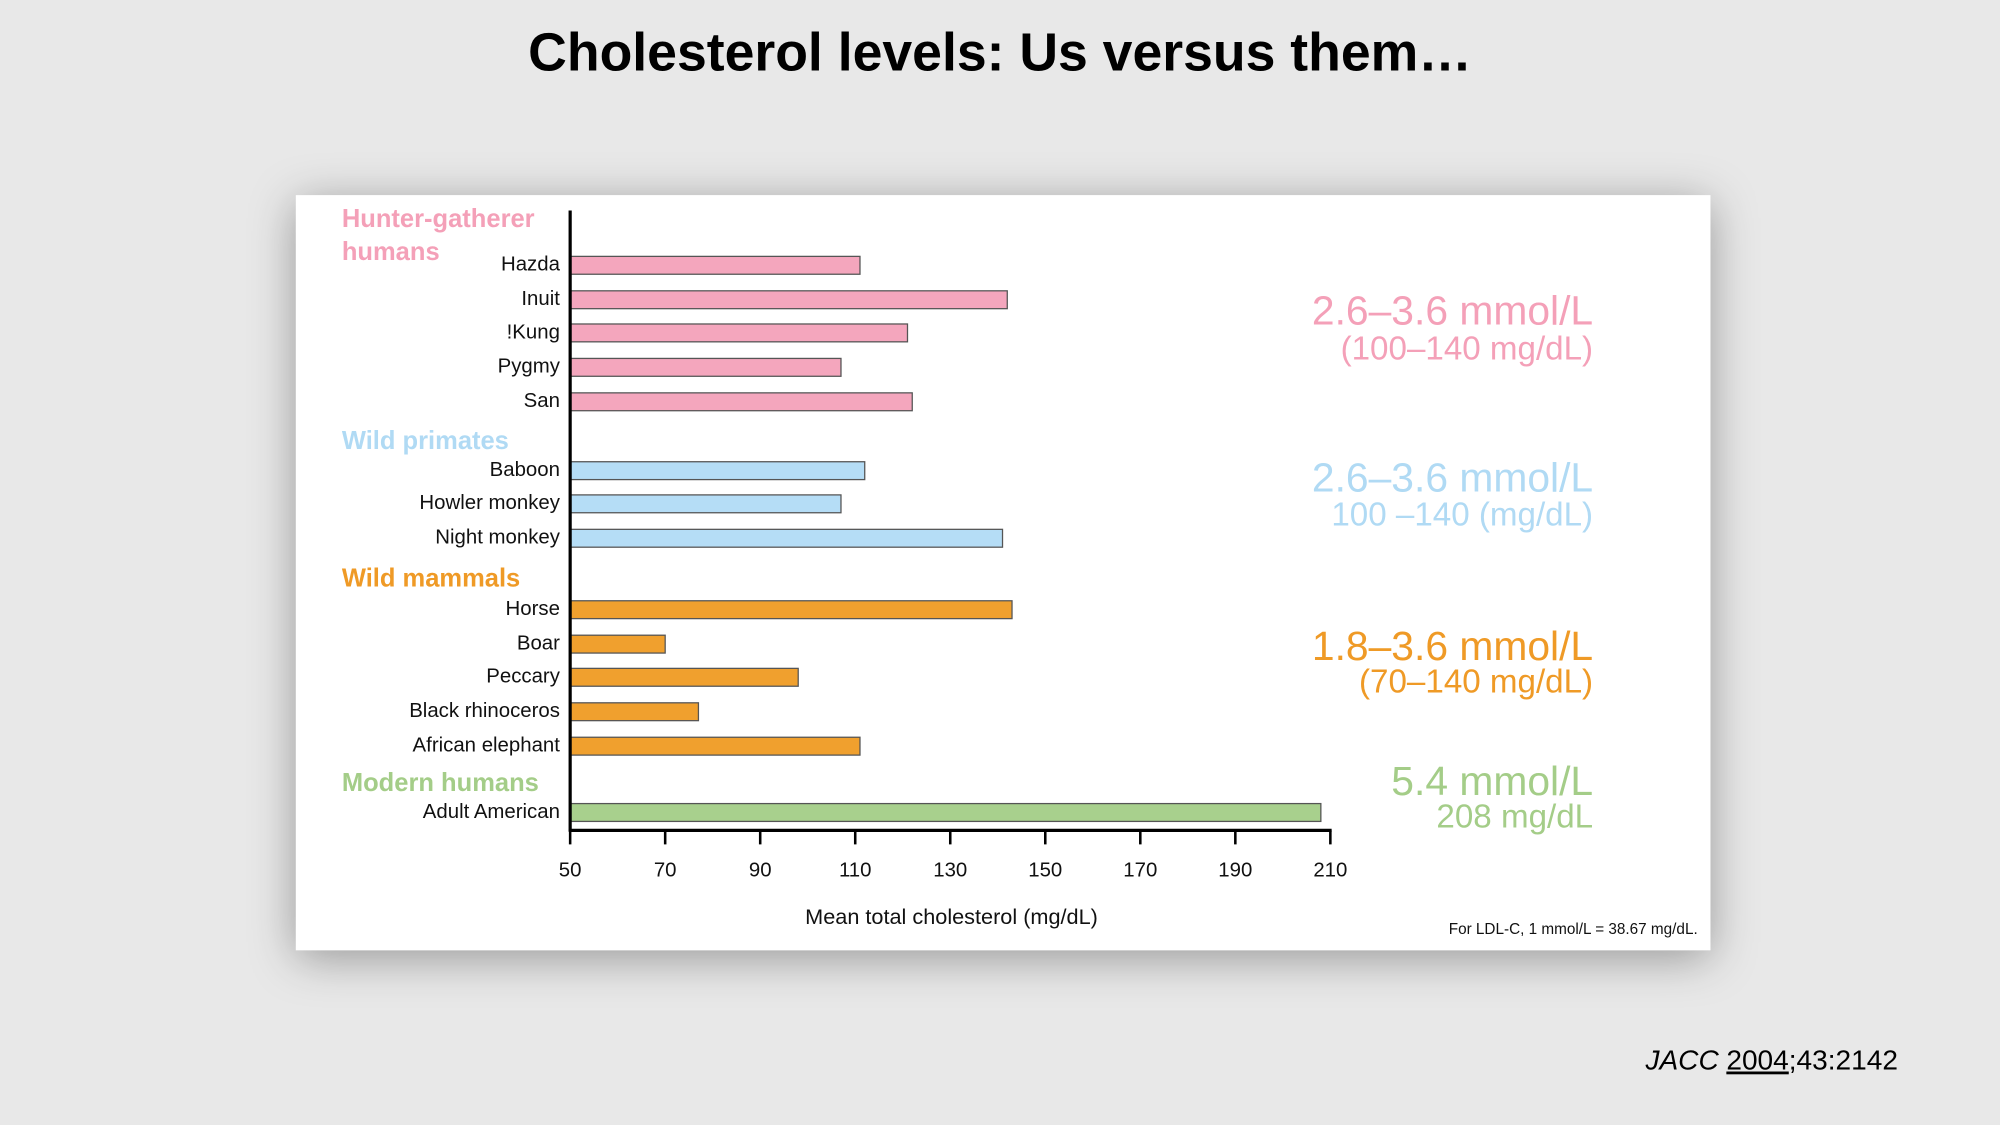  I want to click on x-tick-label: 190, so click(1235, 871).